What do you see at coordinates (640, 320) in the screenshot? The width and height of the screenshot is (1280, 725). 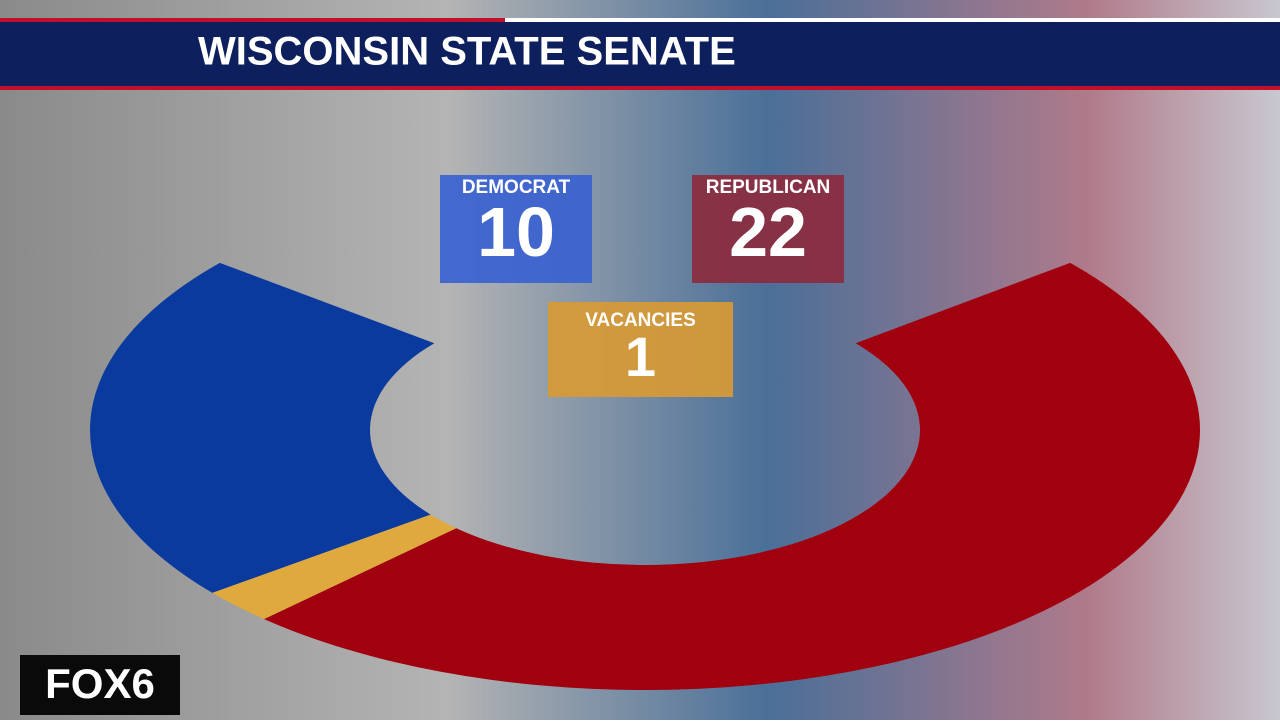 I see `category-label: VACANCIES` at bounding box center [640, 320].